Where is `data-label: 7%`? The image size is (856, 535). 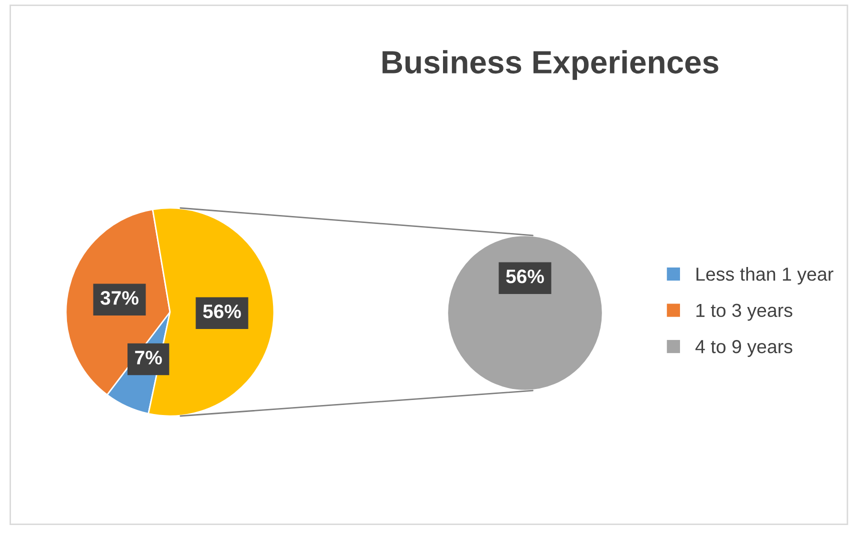
data-label: 7% is located at coordinates (148, 357).